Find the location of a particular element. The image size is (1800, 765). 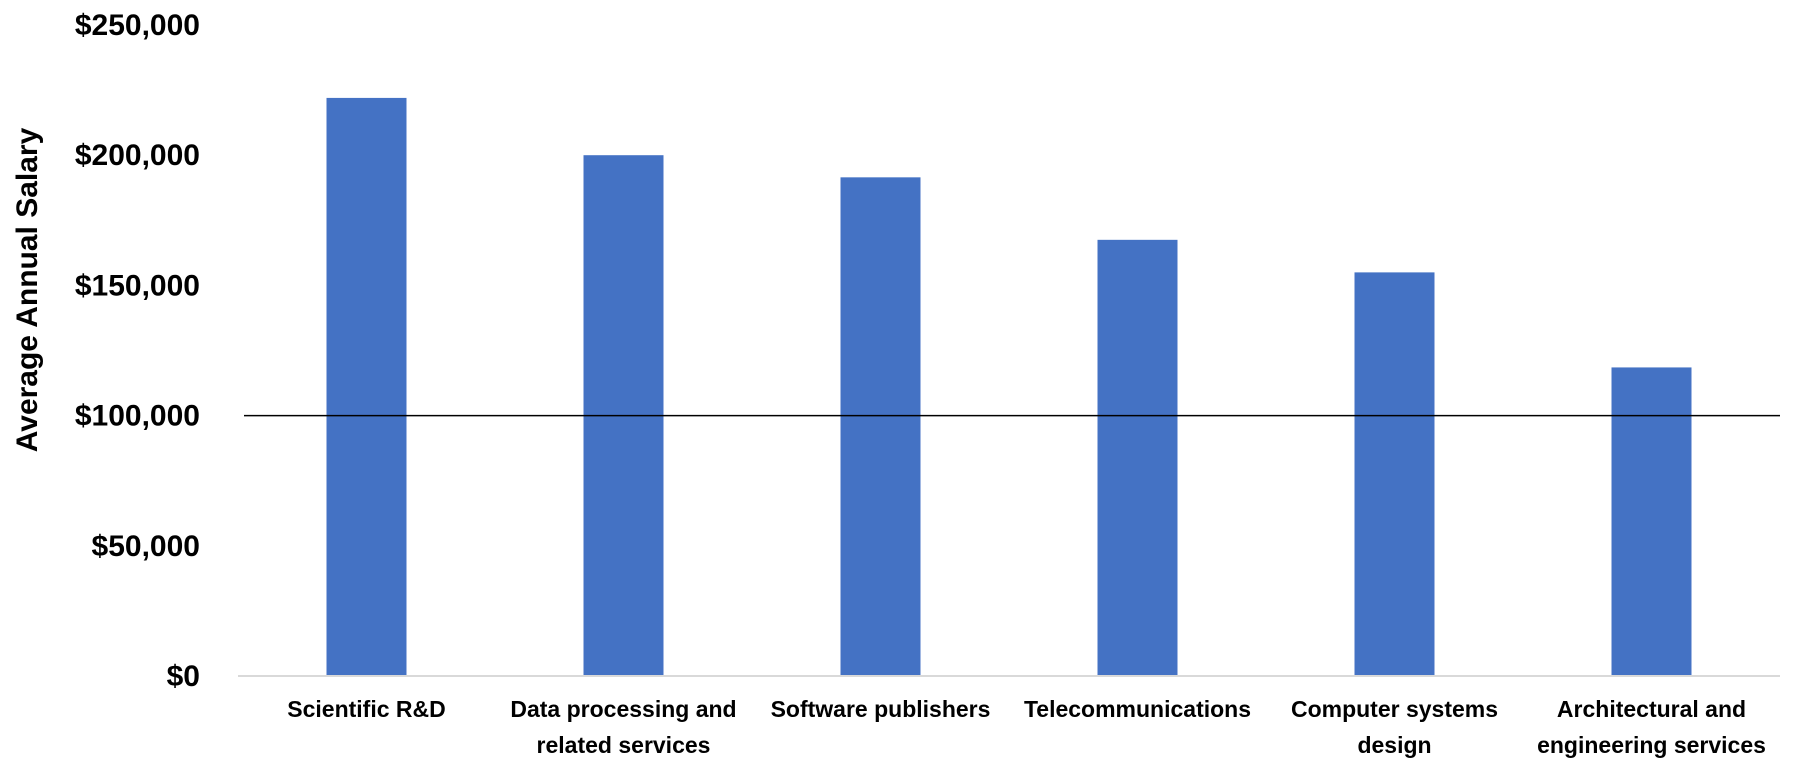

x-tick-label-line: Data processing and is located at coordinates (623, 709).